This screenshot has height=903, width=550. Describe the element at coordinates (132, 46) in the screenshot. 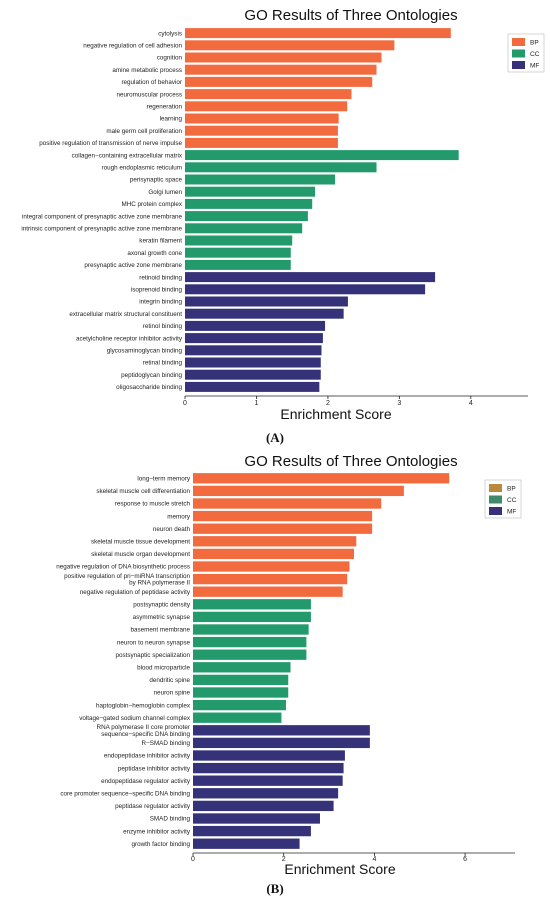

I see `category-label: negative regulation of cell adhesion` at that location.